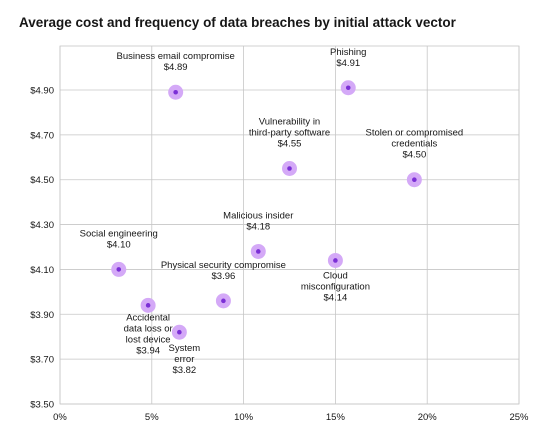  Describe the element at coordinates (289, 133) in the screenshot. I see `data-point-label: third-party software` at that location.